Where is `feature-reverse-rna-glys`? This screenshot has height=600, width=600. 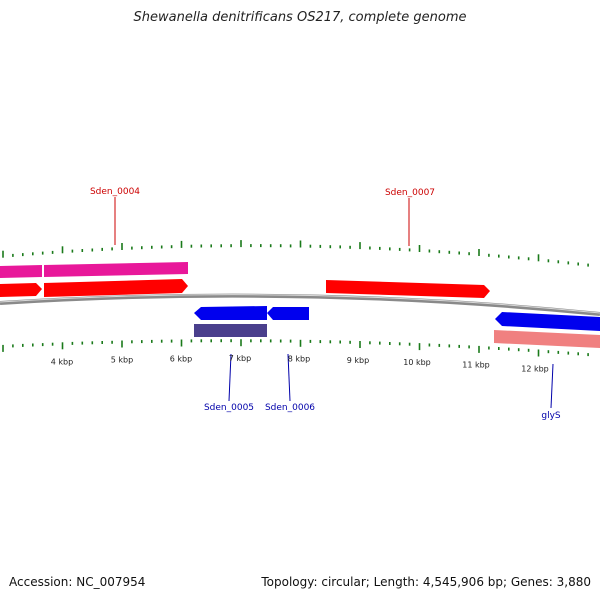 feature-reverse-rna-glys is located at coordinates (547, 339).